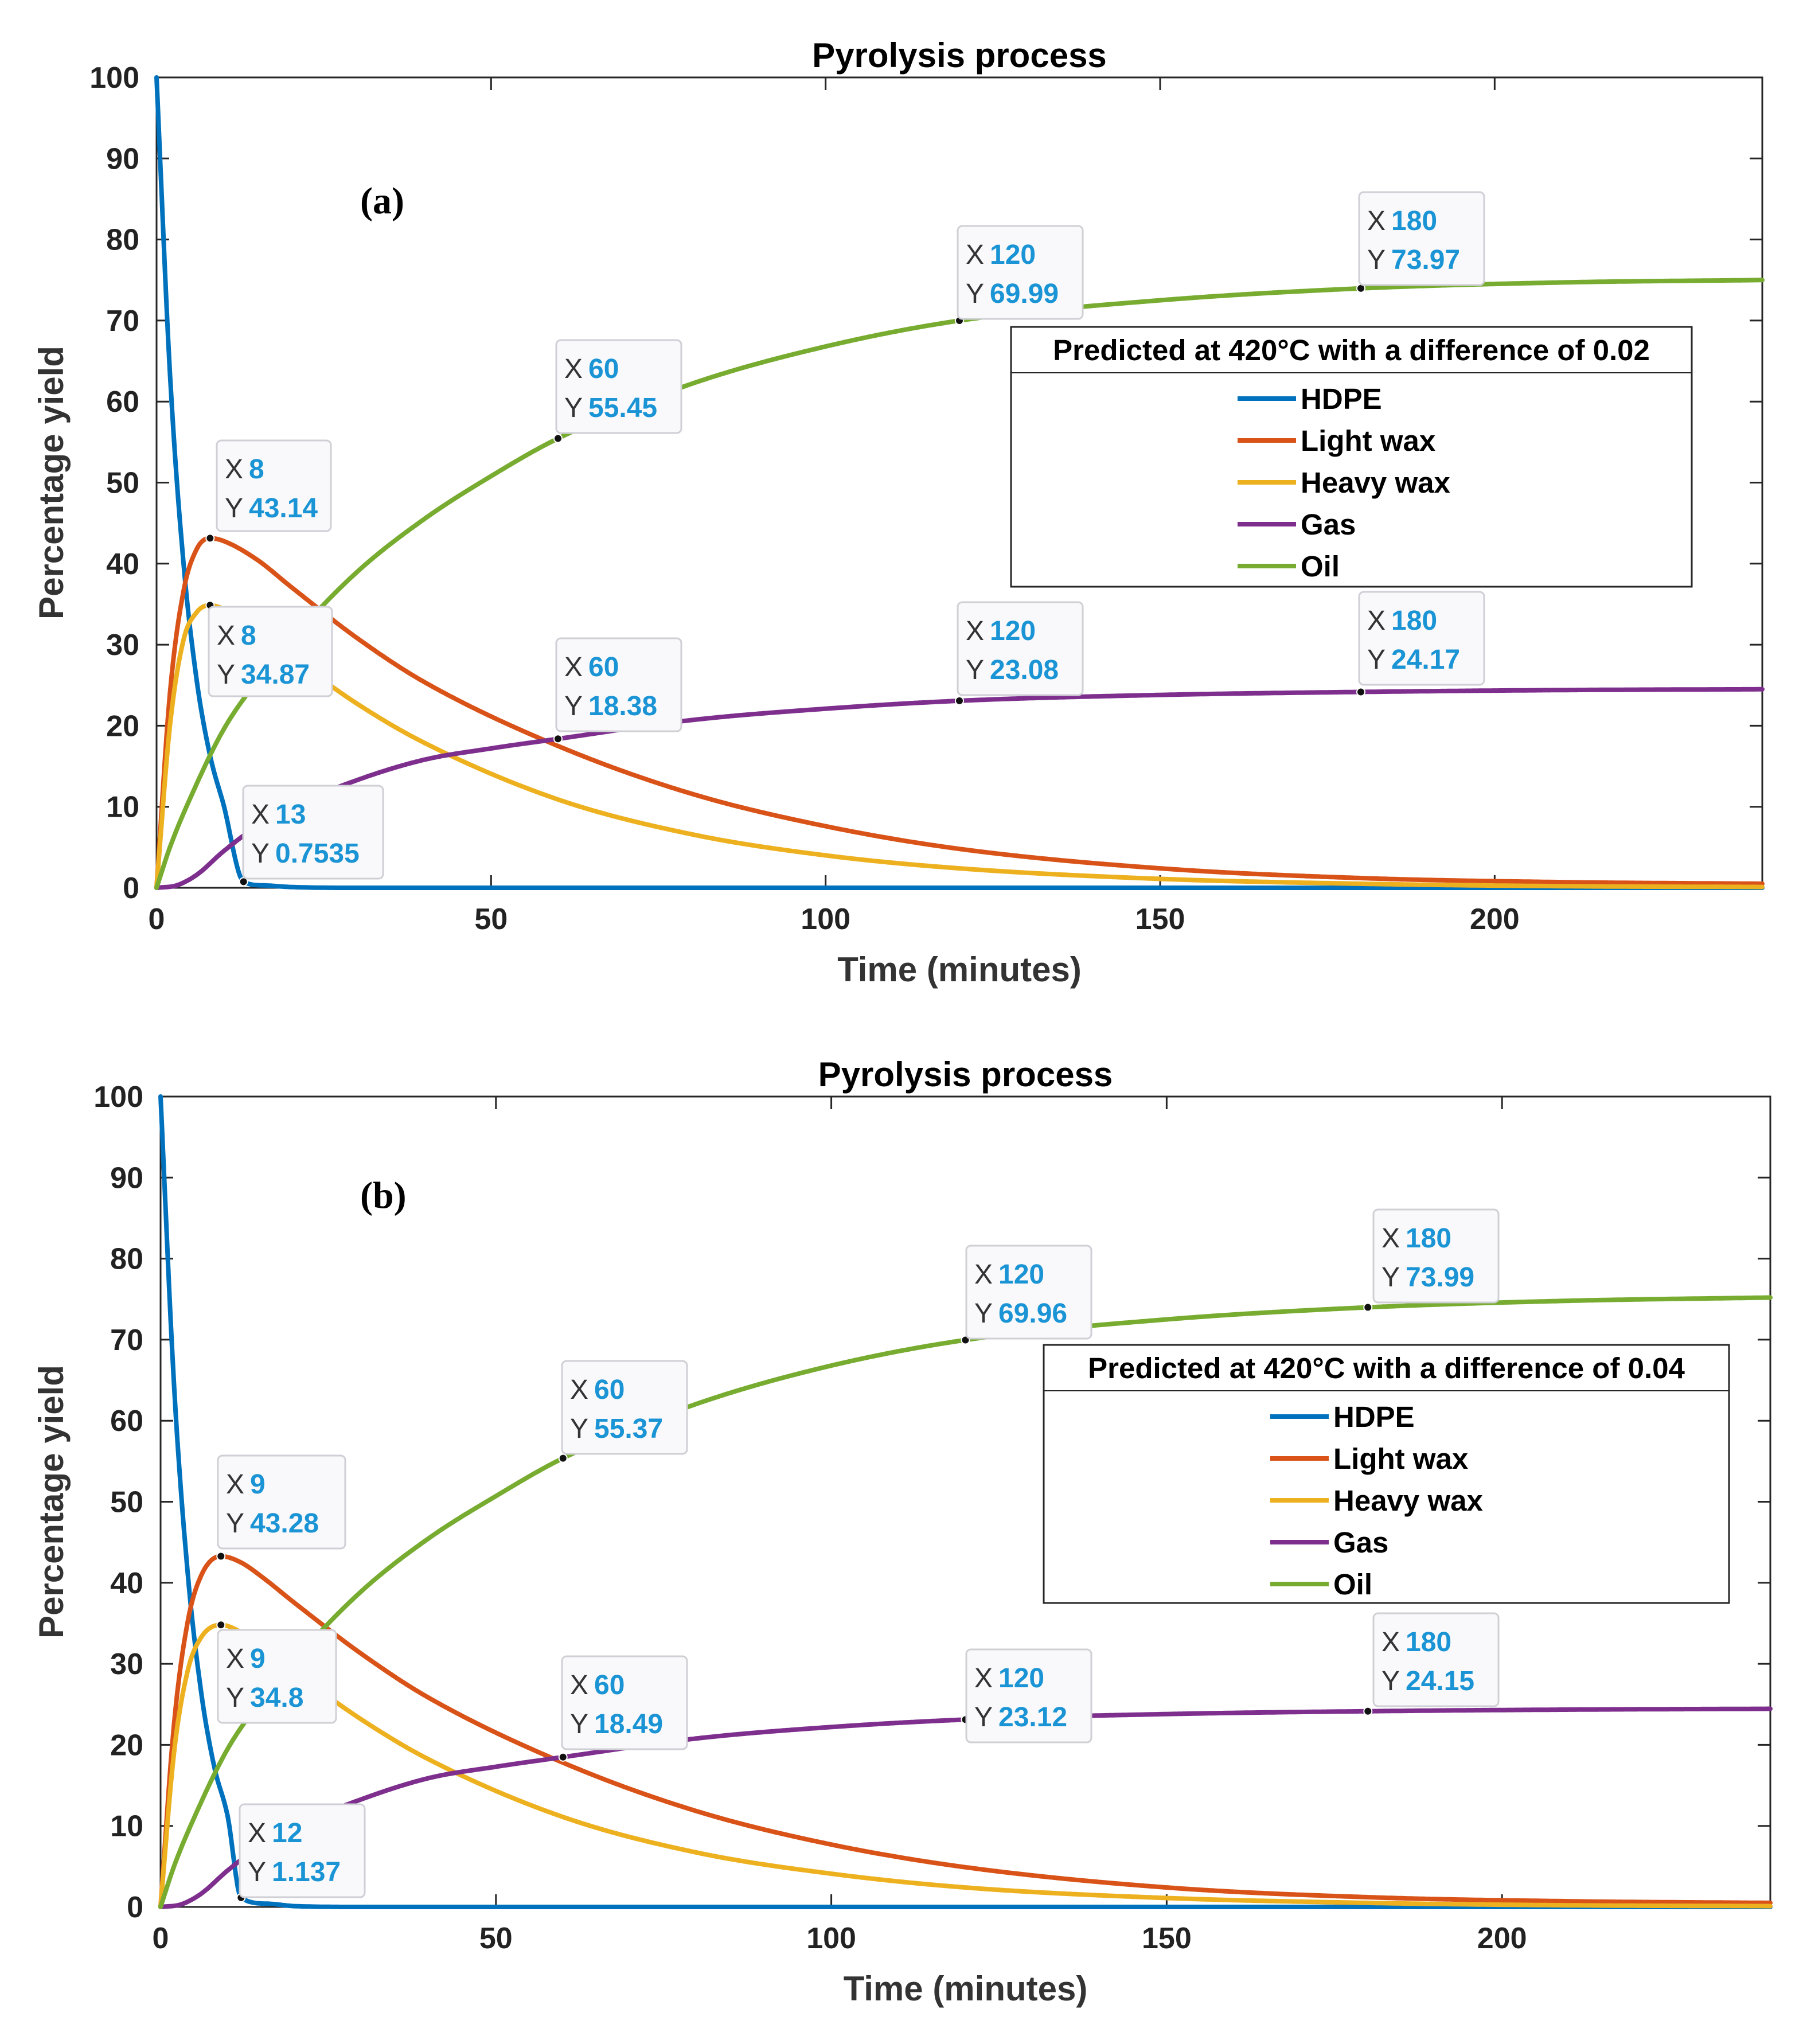  I want to click on datatip: X 60Y 55.37, so click(624, 1407).